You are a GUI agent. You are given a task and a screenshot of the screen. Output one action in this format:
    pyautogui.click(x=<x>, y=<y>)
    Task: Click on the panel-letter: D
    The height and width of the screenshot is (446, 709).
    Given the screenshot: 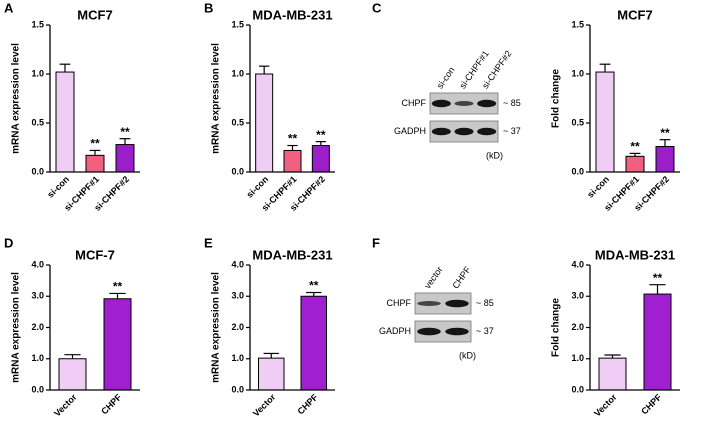 What is the action you would take?
    pyautogui.click(x=8, y=242)
    